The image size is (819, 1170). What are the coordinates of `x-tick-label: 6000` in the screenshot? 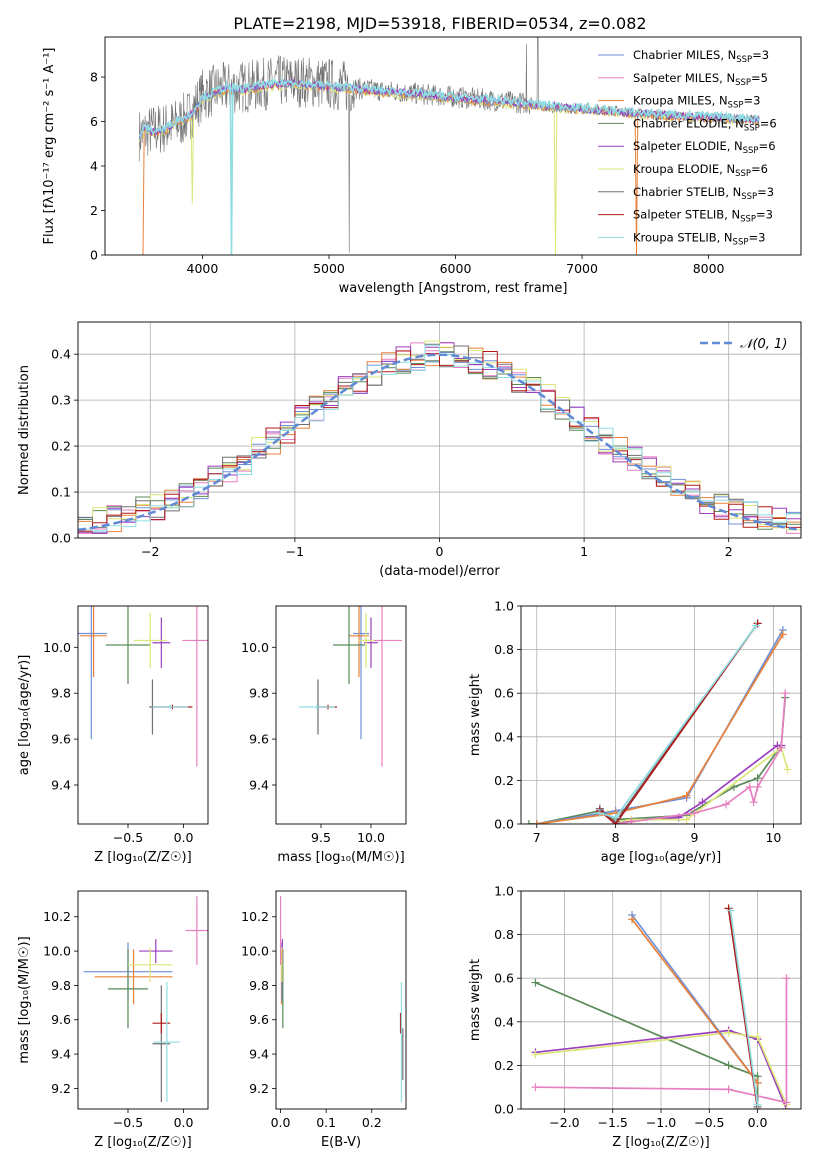 It's located at (456, 268).